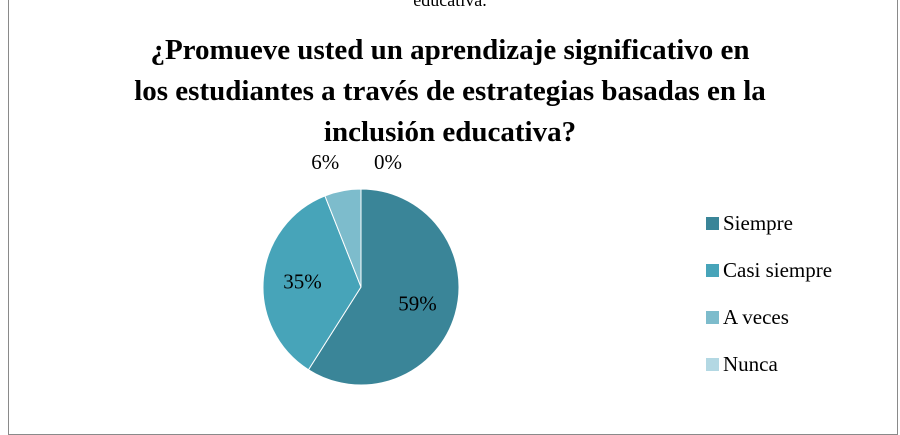  What do you see at coordinates (750, 364) in the screenshot?
I see `legend-label-nunca: Nunca` at bounding box center [750, 364].